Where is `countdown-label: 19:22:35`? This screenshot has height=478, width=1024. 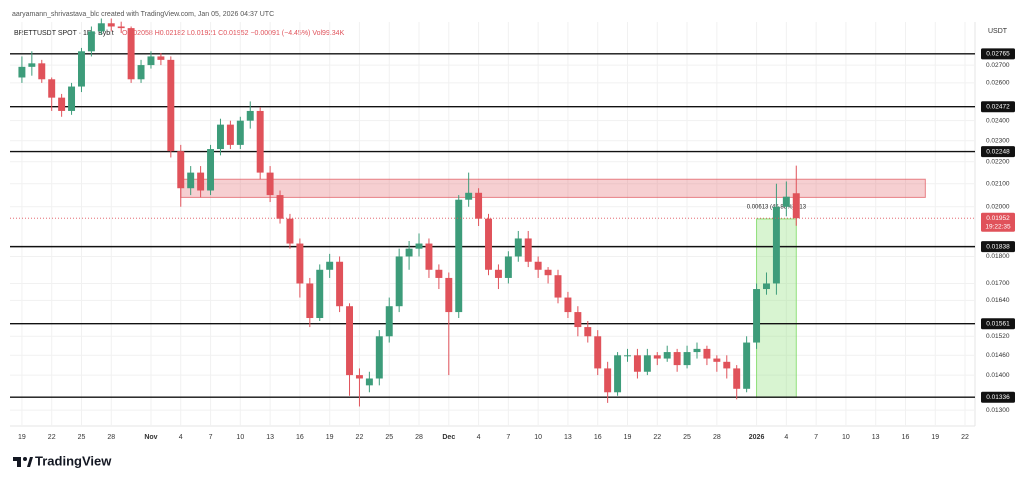
countdown-label: 19:22:35 is located at coordinates (998, 226).